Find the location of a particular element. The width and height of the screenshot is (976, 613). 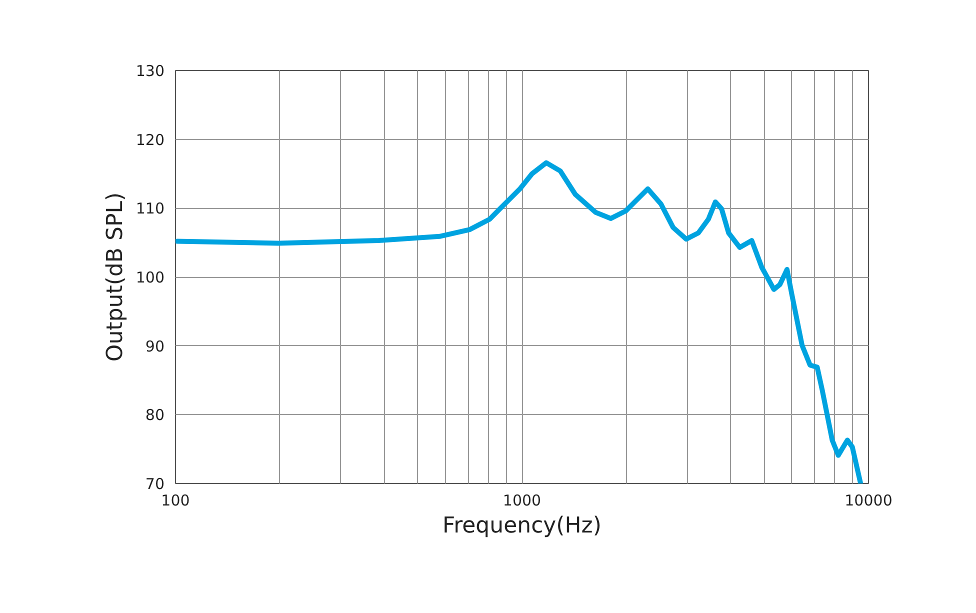

y-tick-label: 70 is located at coordinates (155, 484).